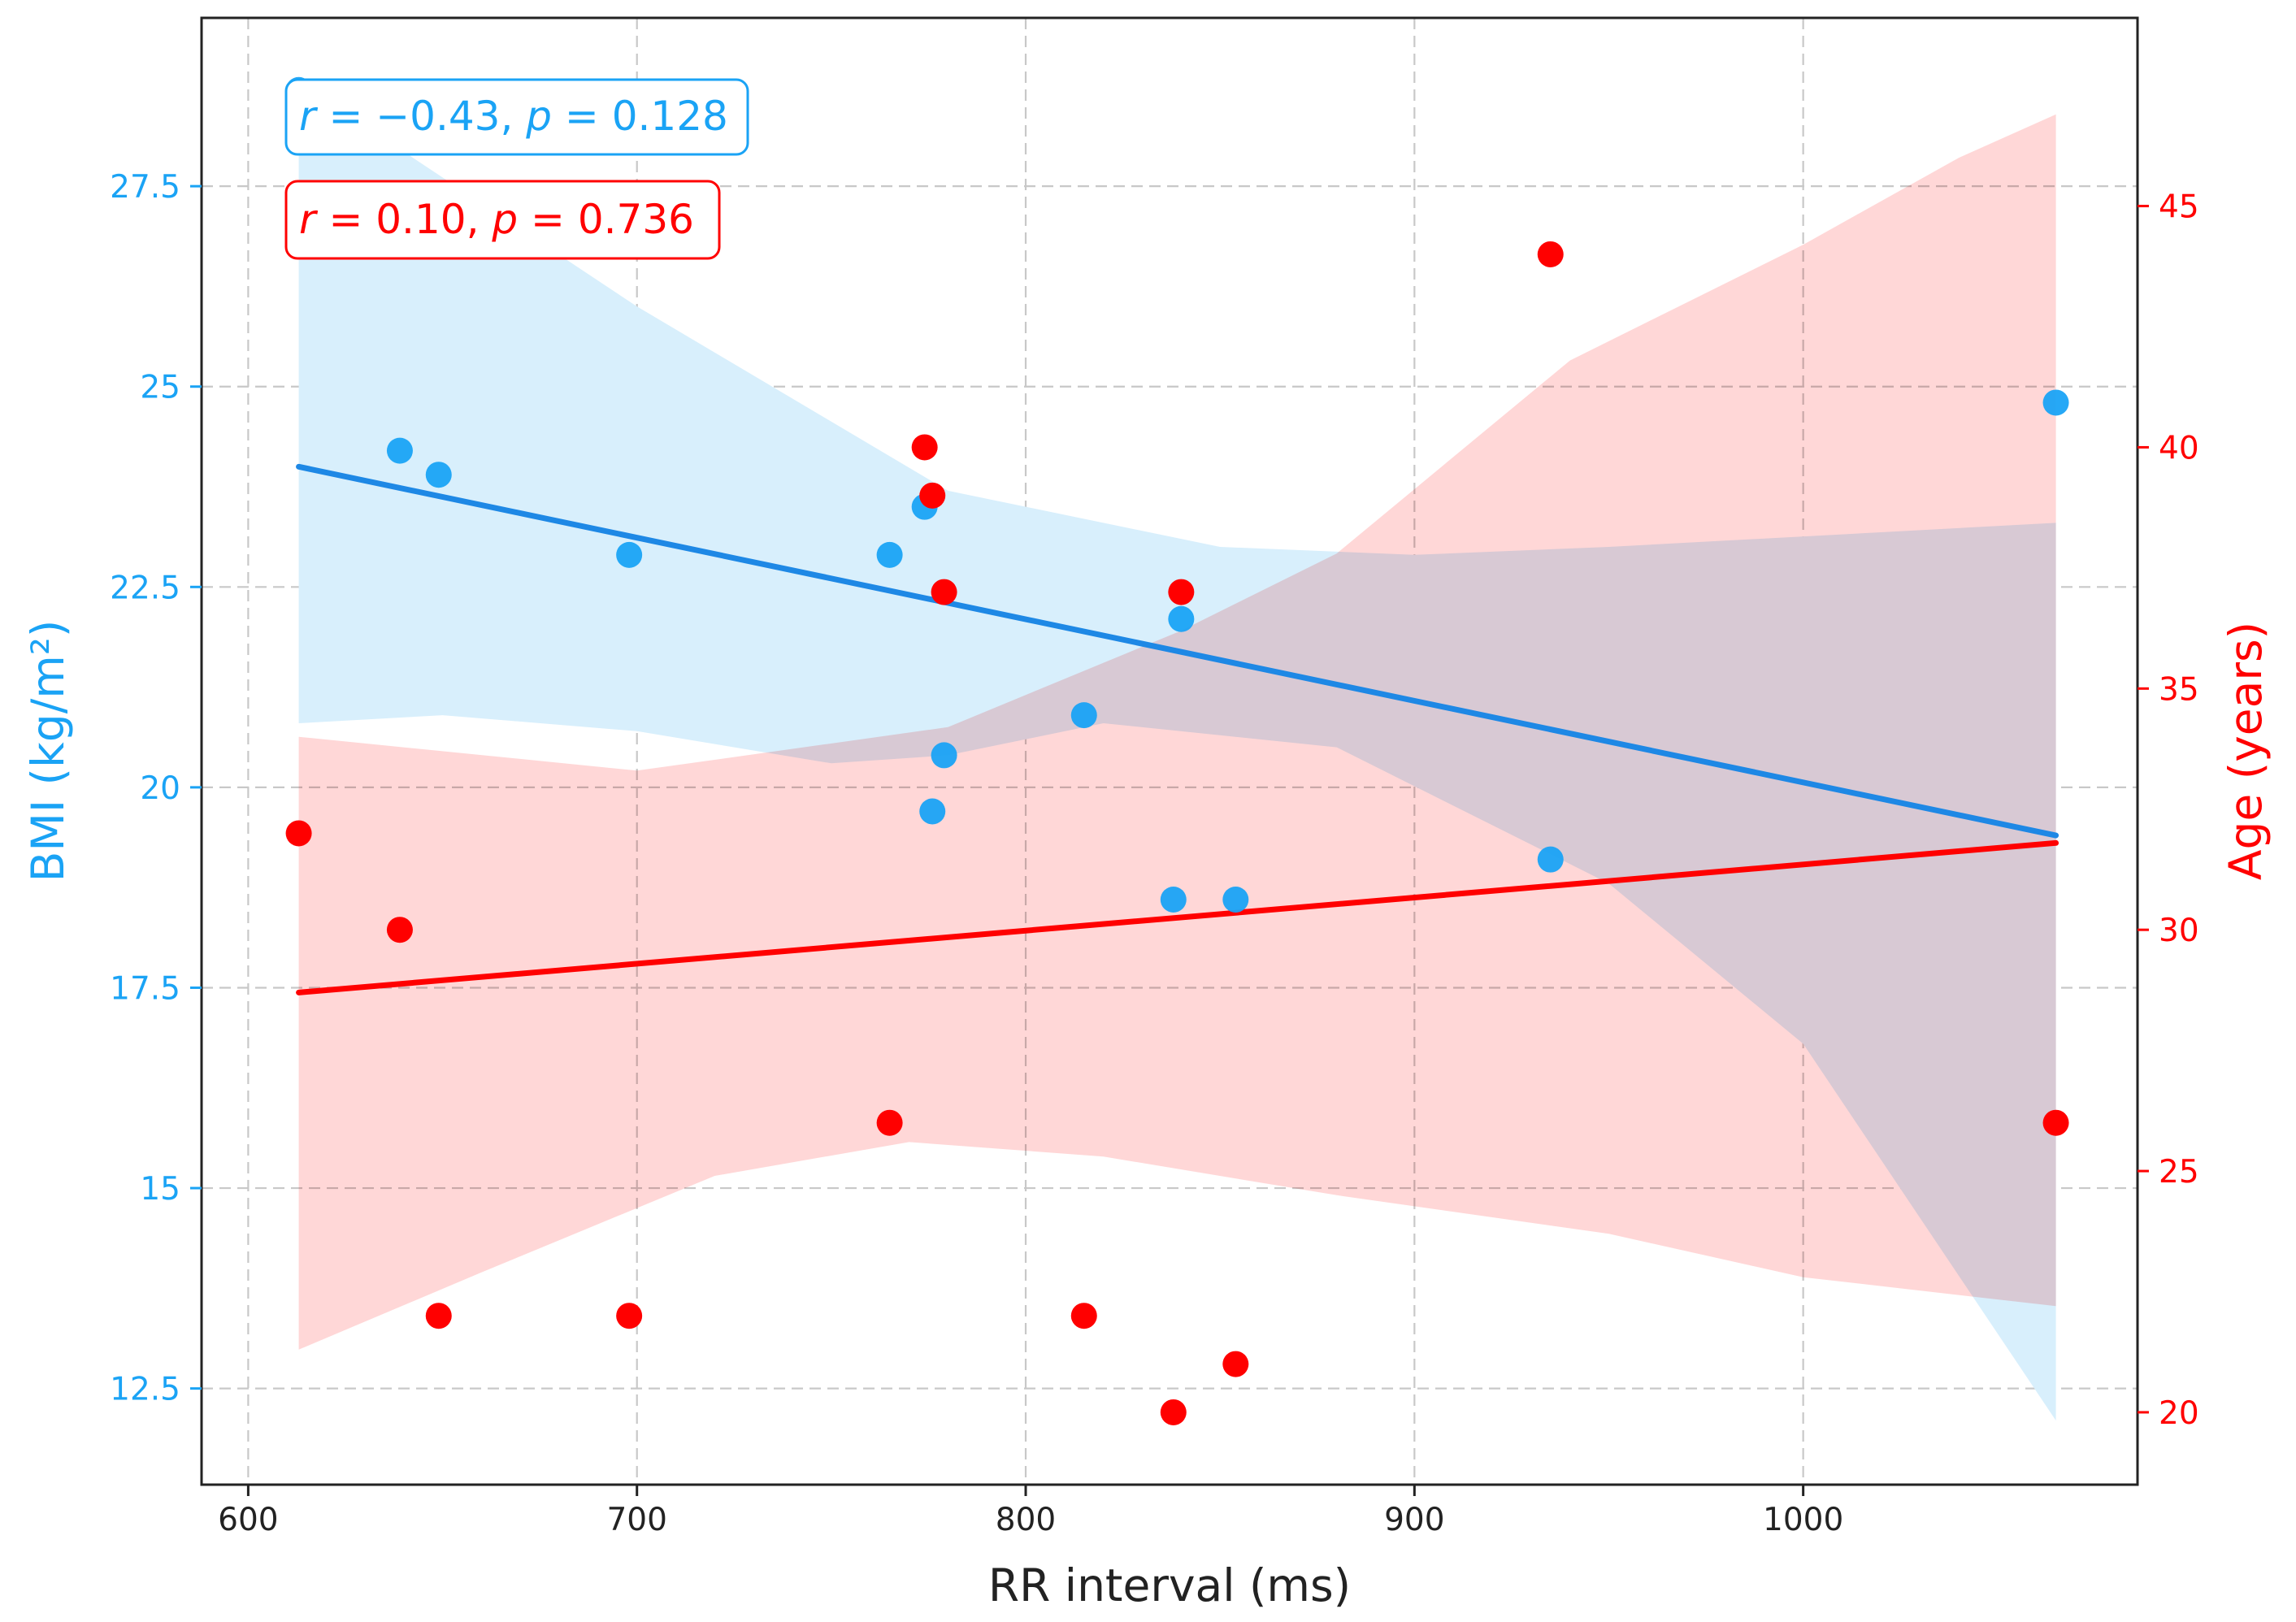 This screenshot has height=1622, width=2296. What do you see at coordinates (538, 116) in the screenshot?
I see `bmi-p-symbol: p` at bounding box center [538, 116].